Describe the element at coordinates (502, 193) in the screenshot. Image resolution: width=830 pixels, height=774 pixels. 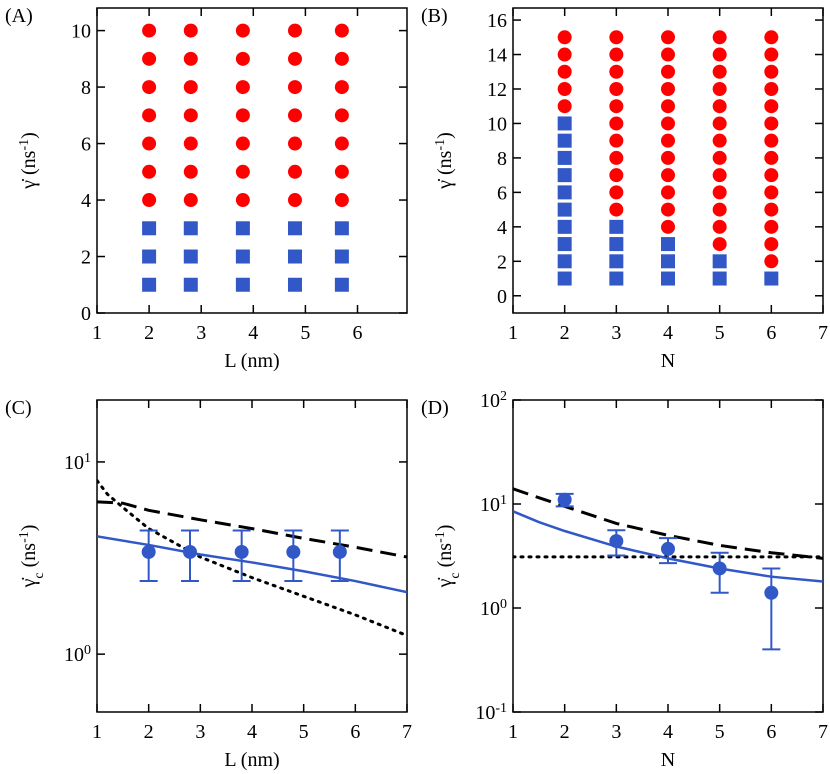
I see `y-tick-label: 6` at that location.